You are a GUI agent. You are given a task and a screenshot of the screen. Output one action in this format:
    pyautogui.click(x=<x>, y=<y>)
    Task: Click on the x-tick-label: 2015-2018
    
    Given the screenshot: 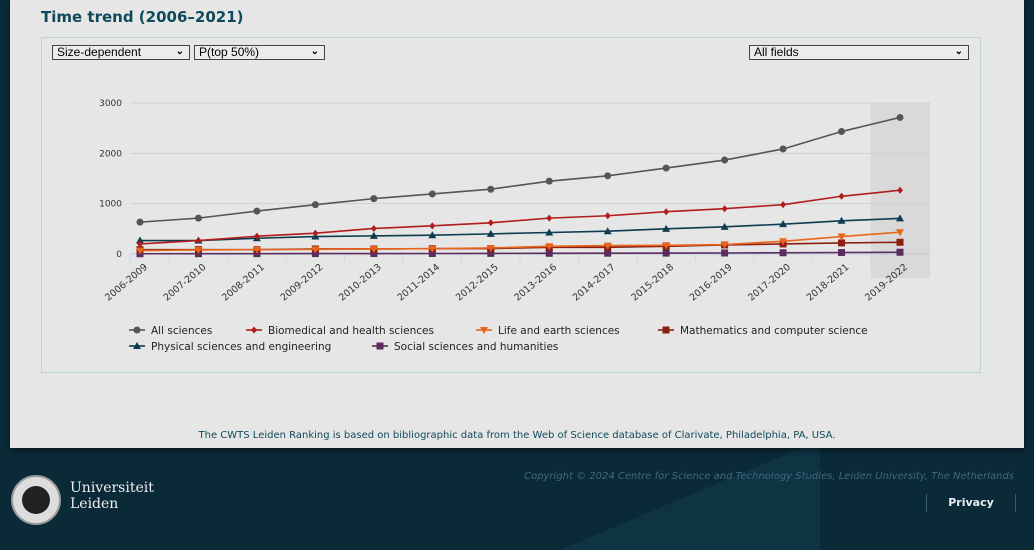 What is the action you would take?
    pyautogui.click(x=652, y=283)
    